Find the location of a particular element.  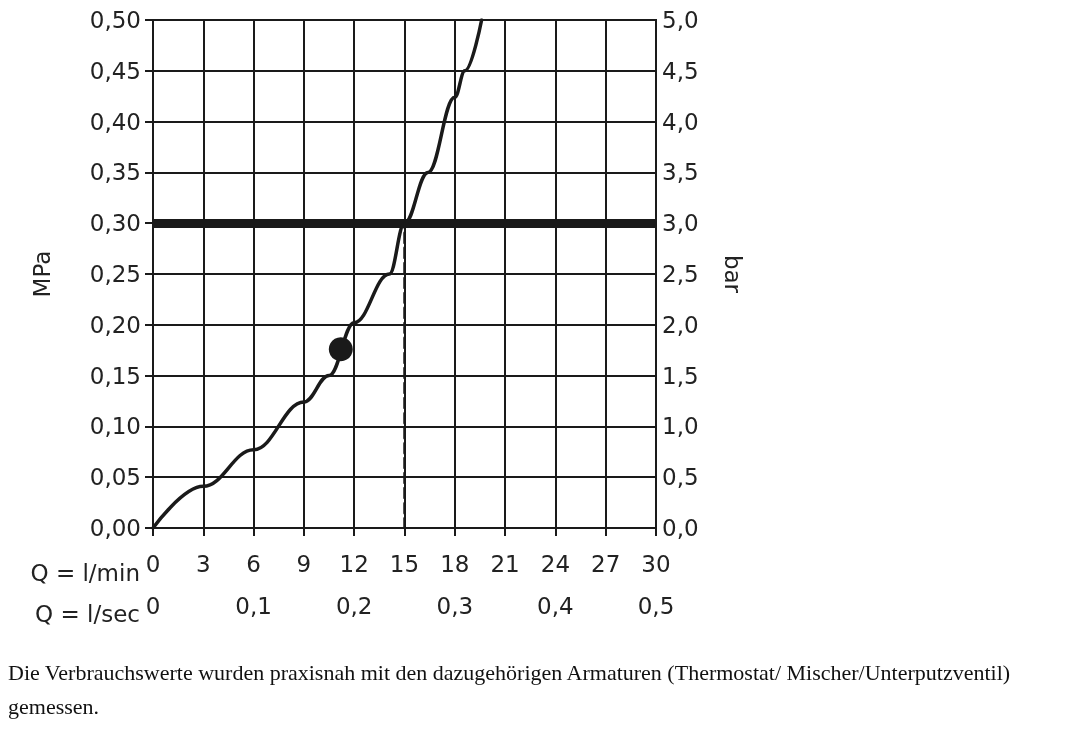

y2-tick-label: 2,5 is located at coordinates (680, 274).